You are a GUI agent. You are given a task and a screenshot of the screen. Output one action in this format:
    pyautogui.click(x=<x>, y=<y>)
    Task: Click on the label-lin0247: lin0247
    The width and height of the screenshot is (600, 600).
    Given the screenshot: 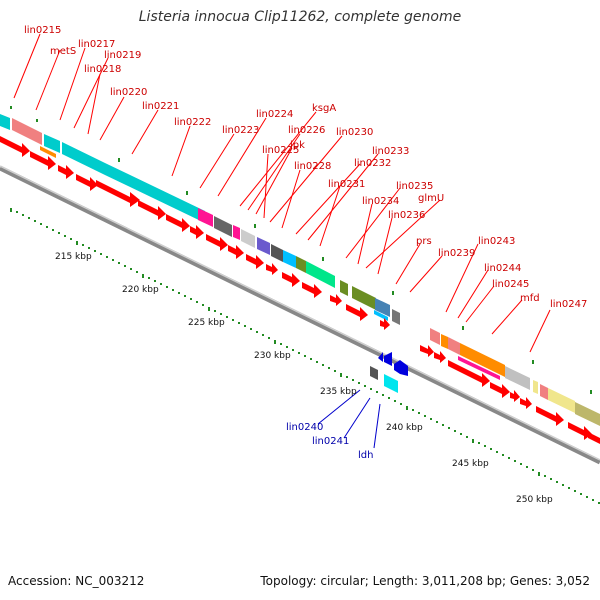 What is the action you would take?
    pyautogui.click(x=568, y=304)
    